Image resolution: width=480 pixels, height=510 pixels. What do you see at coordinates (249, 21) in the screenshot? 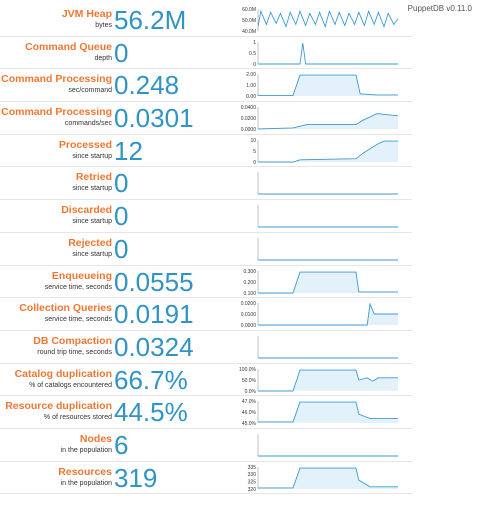
I see `sparkline-tick-label: 50.0M` at bounding box center [249, 21].